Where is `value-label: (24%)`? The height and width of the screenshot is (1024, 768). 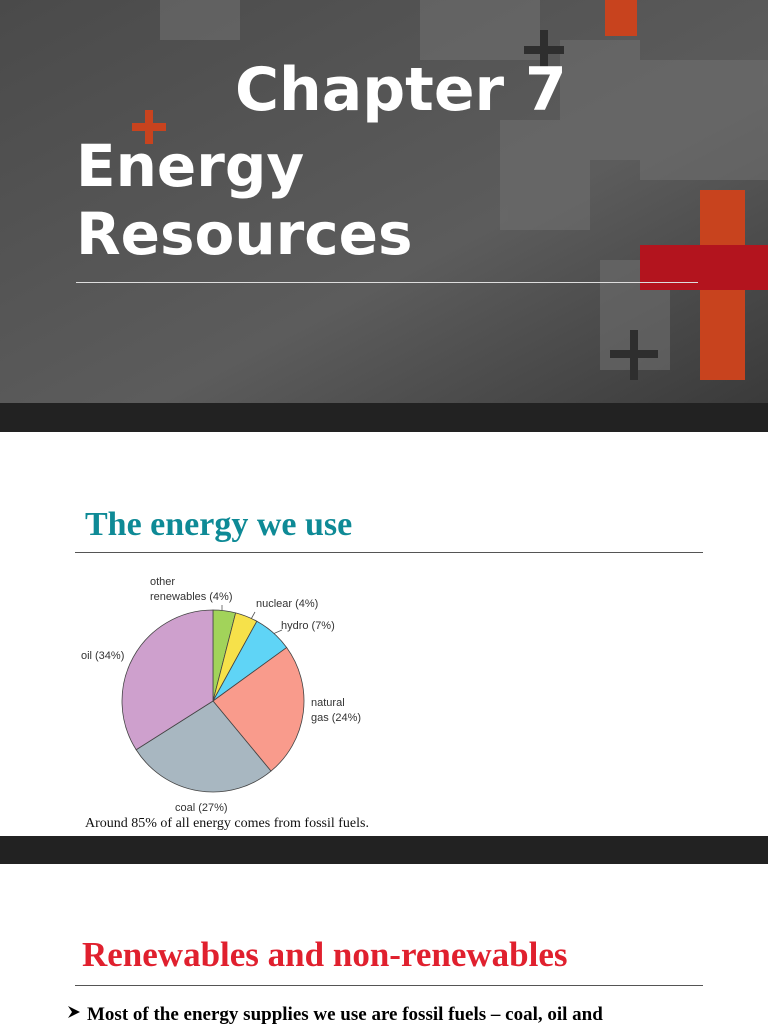 value-label: (24%) is located at coordinates (346, 718).